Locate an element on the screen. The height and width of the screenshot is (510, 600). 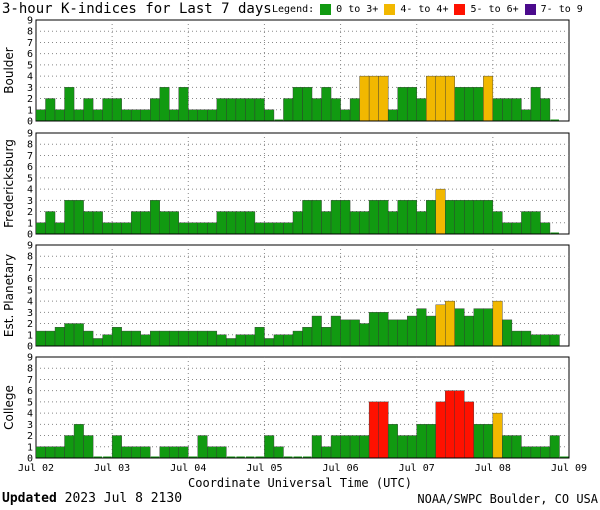
panel-label: Boulder is located at coordinates (9, 70).